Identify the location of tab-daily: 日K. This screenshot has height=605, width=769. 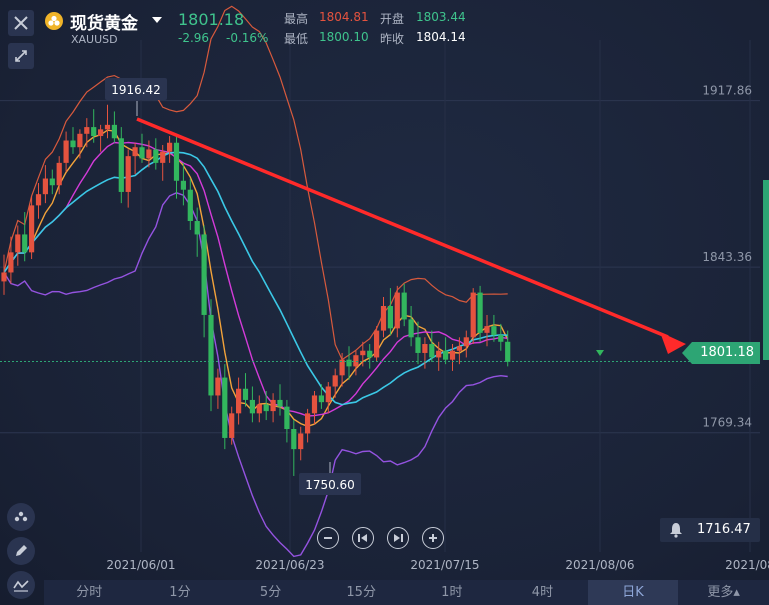
(633, 592).